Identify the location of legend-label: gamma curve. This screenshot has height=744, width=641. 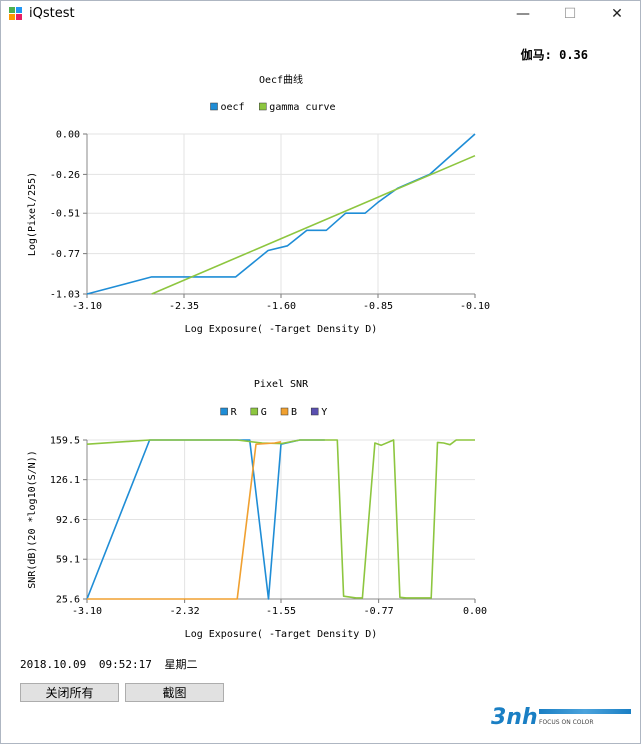
(302, 107).